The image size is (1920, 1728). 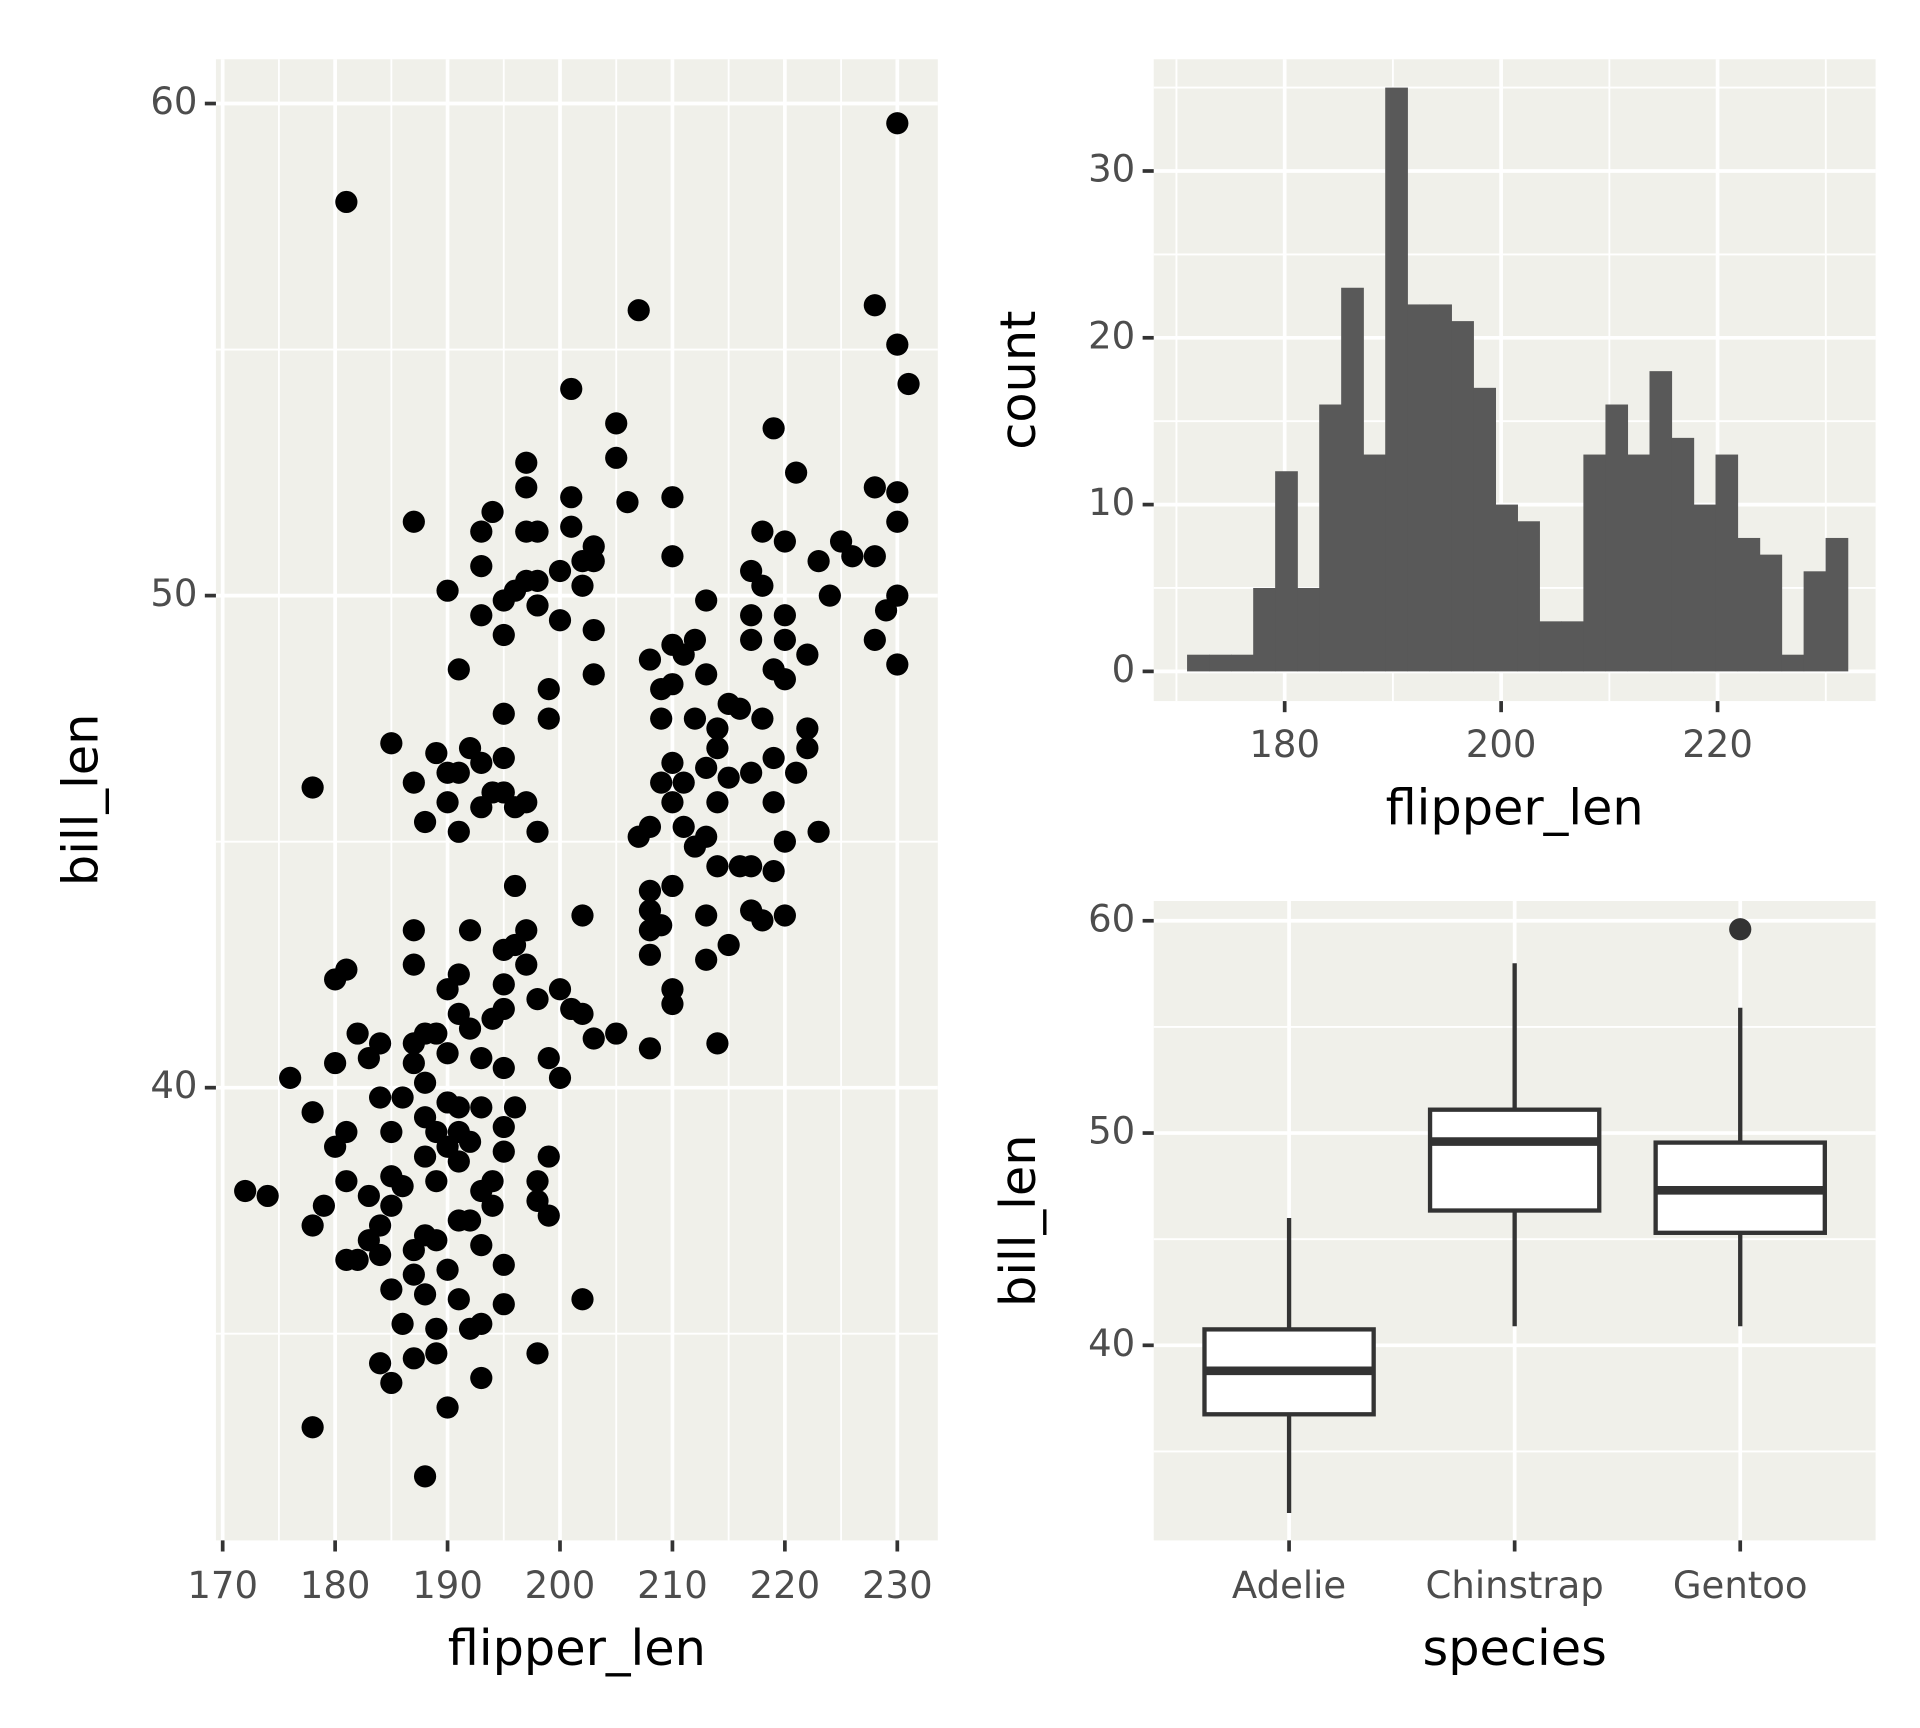 What do you see at coordinates (1289, 1585) in the screenshot?
I see `x-tick-label: Adelie` at bounding box center [1289, 1585].